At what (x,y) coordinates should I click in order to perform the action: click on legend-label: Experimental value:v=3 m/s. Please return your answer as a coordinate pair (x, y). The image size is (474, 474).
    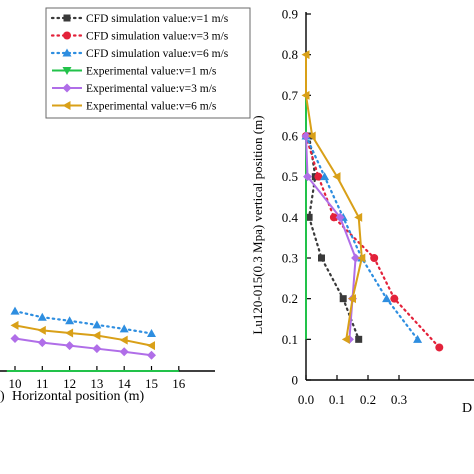
    Looking at the image, I should click on (151, 89).